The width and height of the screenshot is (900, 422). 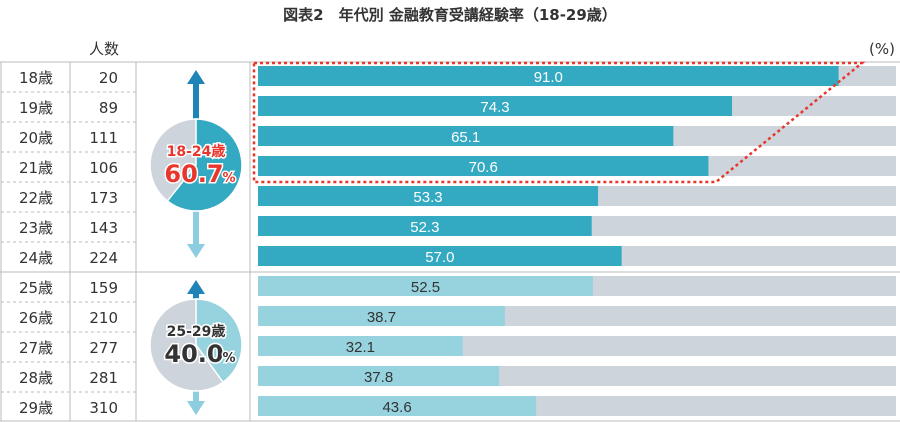 I want to click on age-label: 27歳, so click(x=36, y=348).